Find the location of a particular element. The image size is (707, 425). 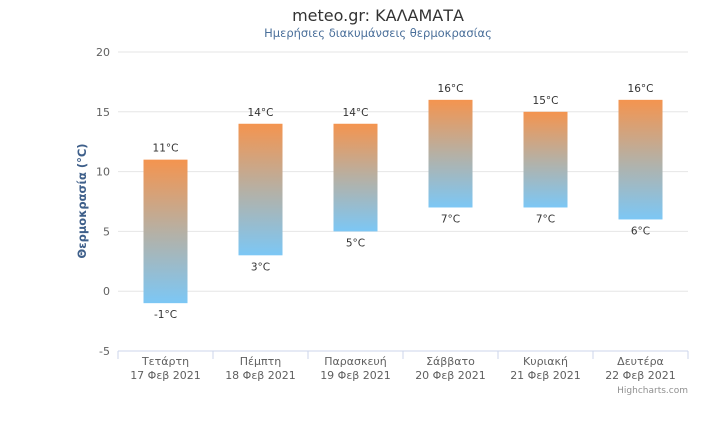

low-temp-label: 6°C is located at coordinates (640, 231).